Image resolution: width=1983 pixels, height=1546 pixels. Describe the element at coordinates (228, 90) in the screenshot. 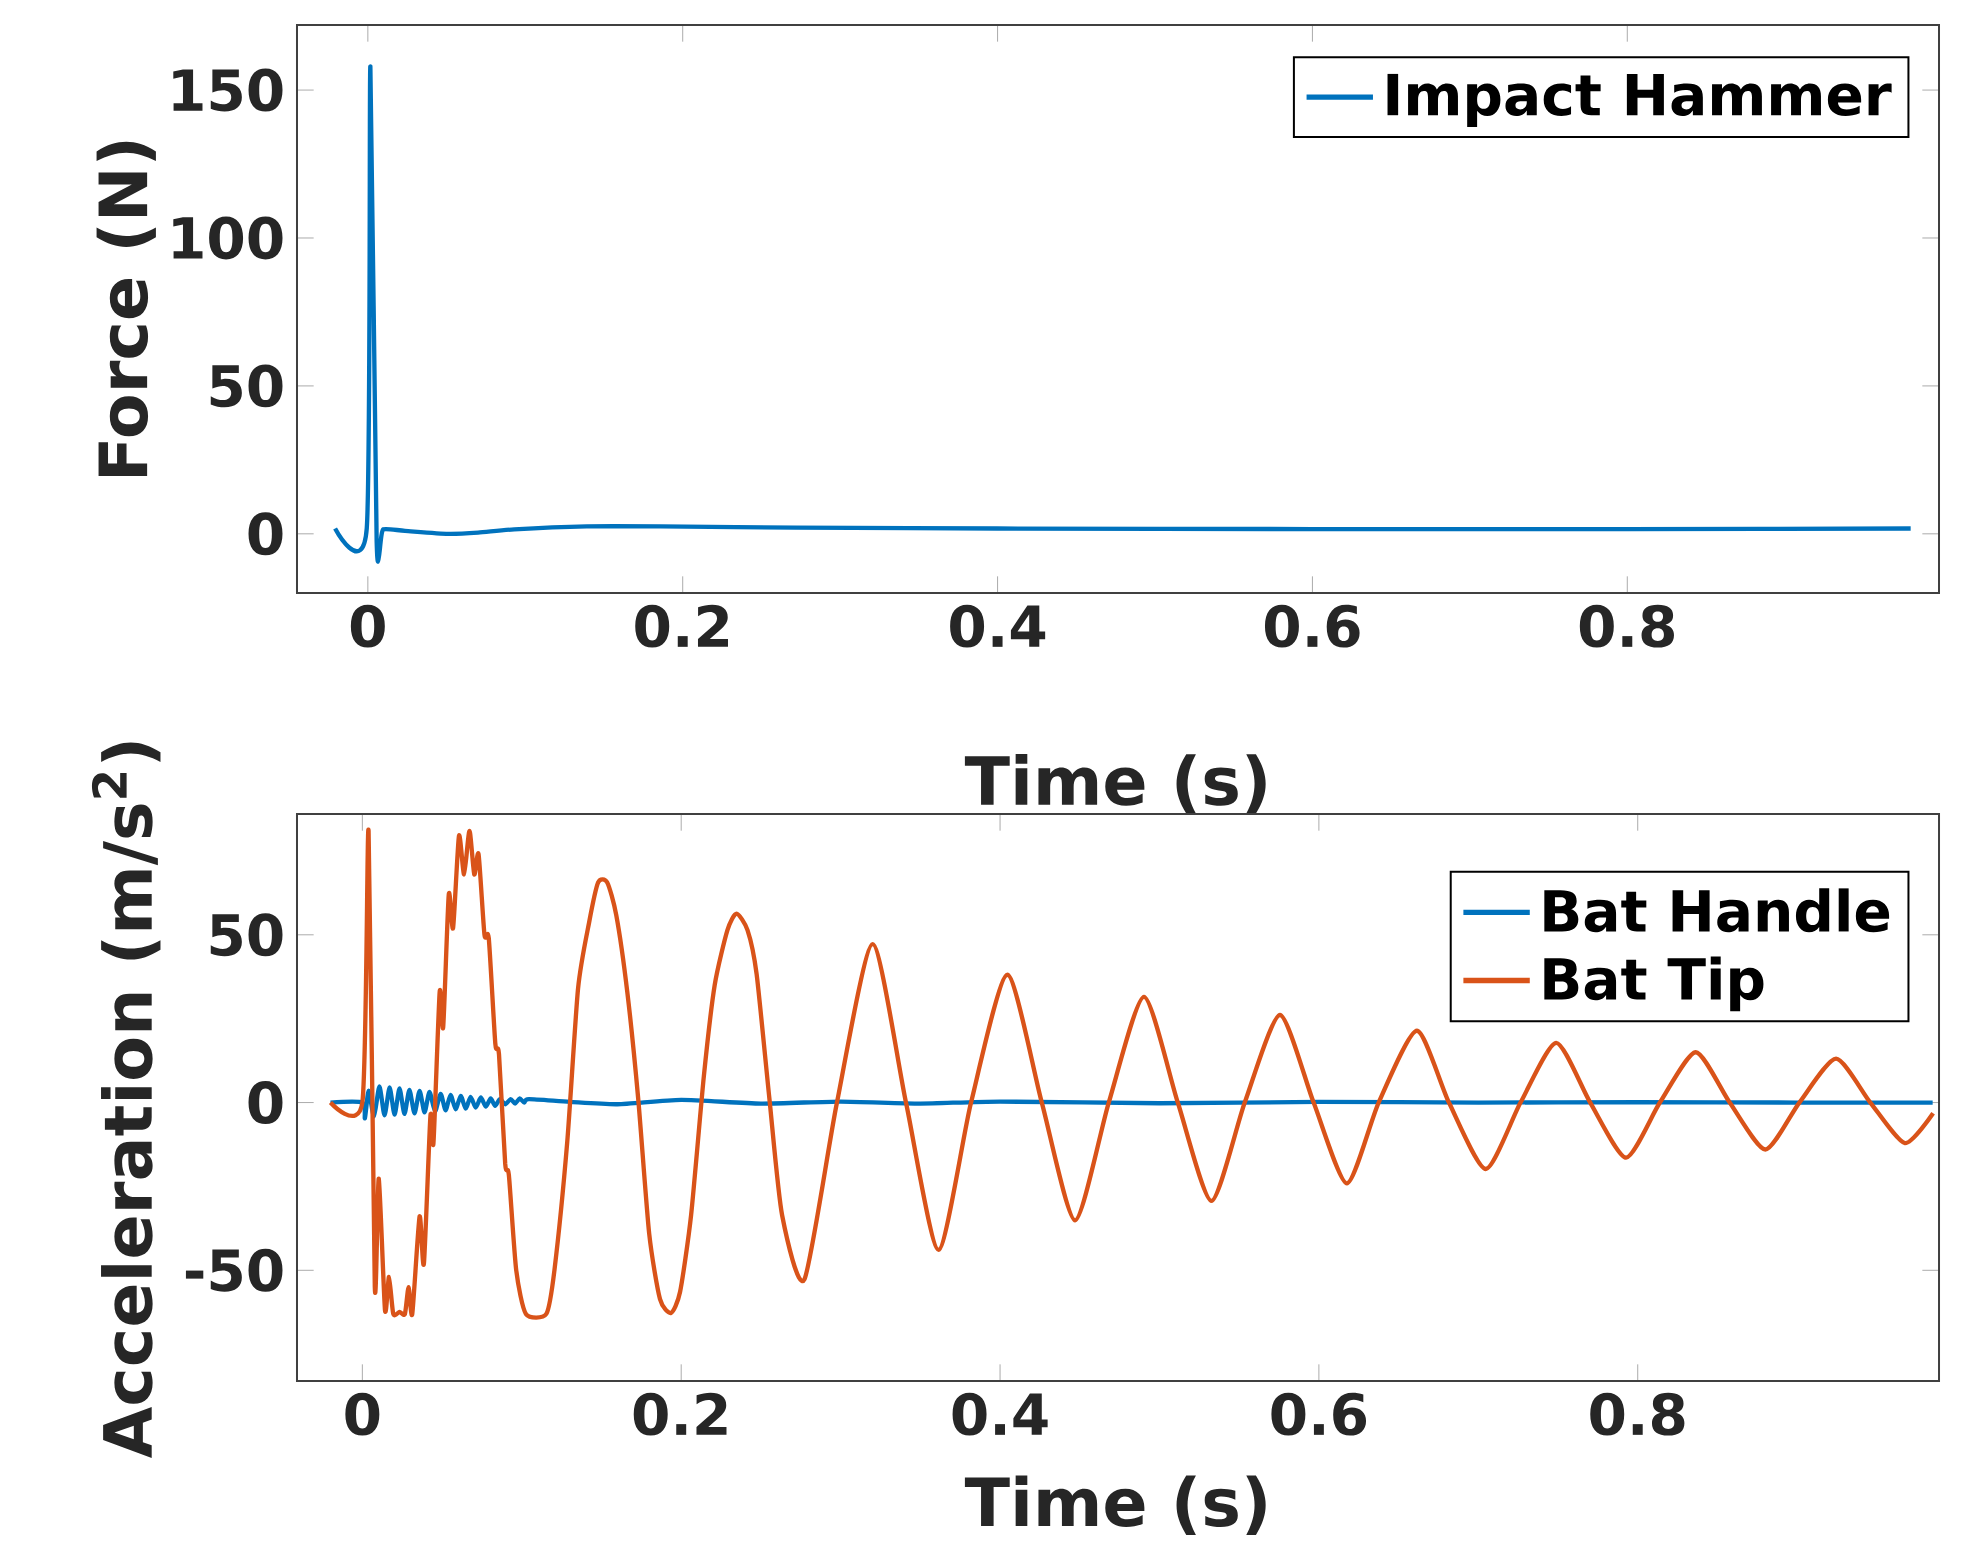

I see `y-tick-label: 150` at that location.